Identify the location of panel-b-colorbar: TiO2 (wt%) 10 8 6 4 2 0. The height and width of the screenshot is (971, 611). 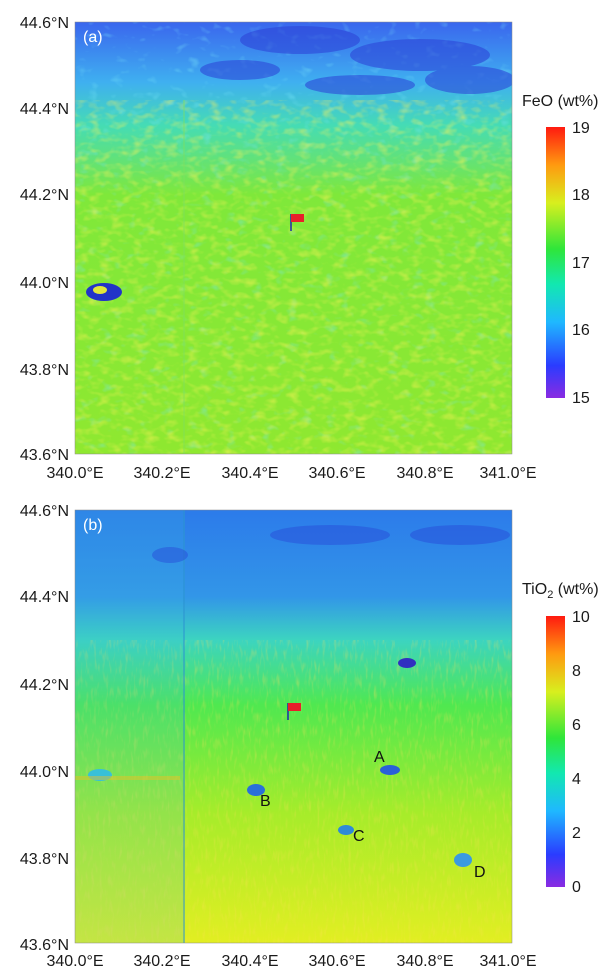
(560, 738).